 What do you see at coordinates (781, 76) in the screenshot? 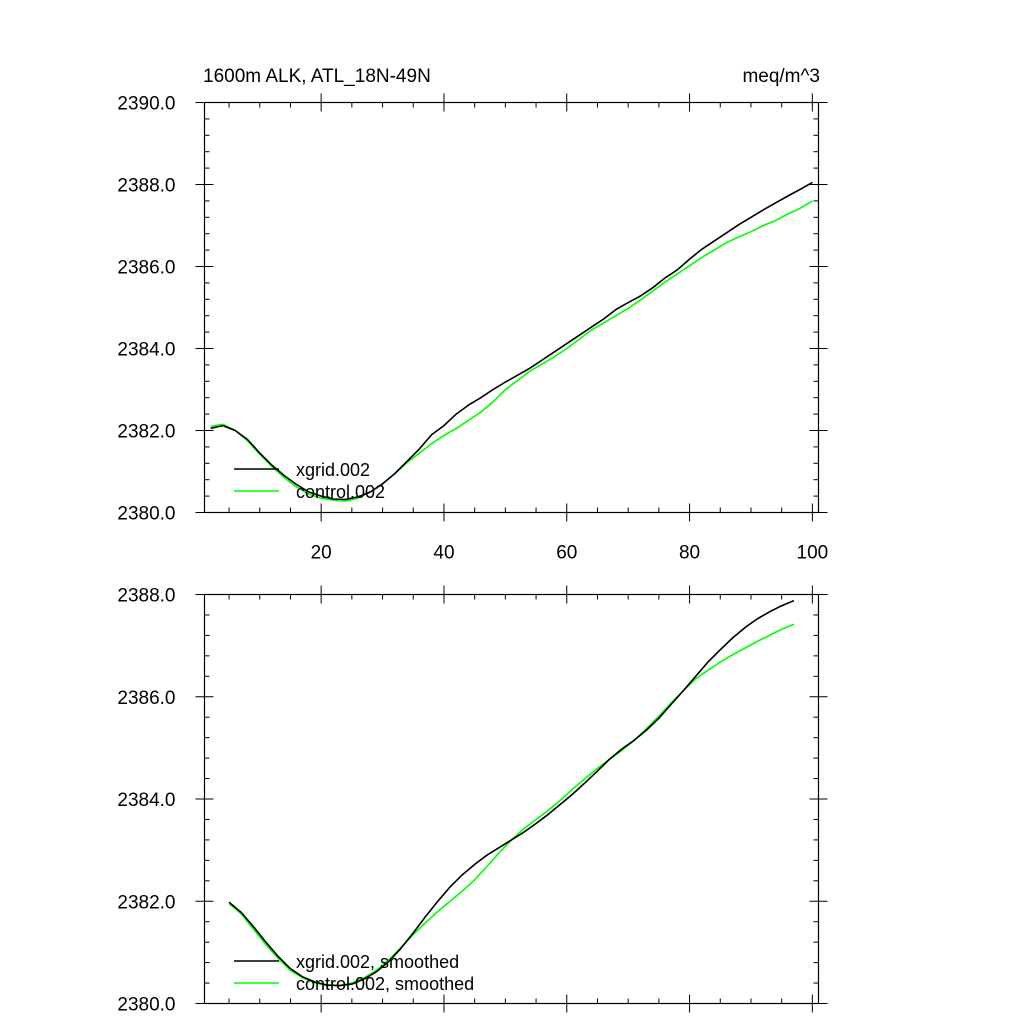
I see `units-label: meq/m^3` at bounding box center [781, 76].